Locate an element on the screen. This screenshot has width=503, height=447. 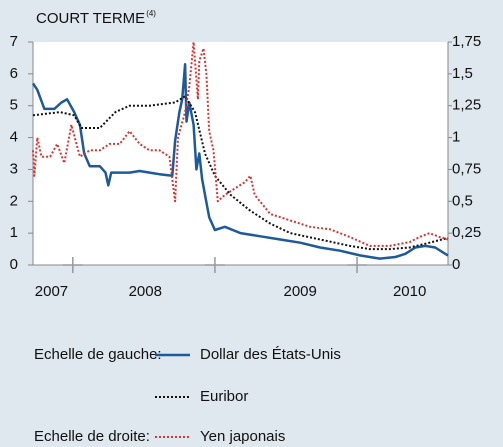
y2-tick-label: 0 is located at coordinates (456, 264).